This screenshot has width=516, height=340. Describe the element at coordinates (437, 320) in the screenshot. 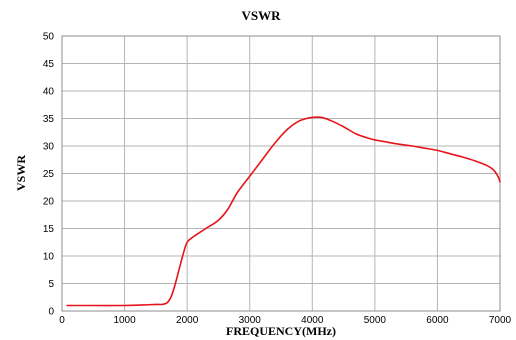

I see `x-tick-label: 6000` at that location.